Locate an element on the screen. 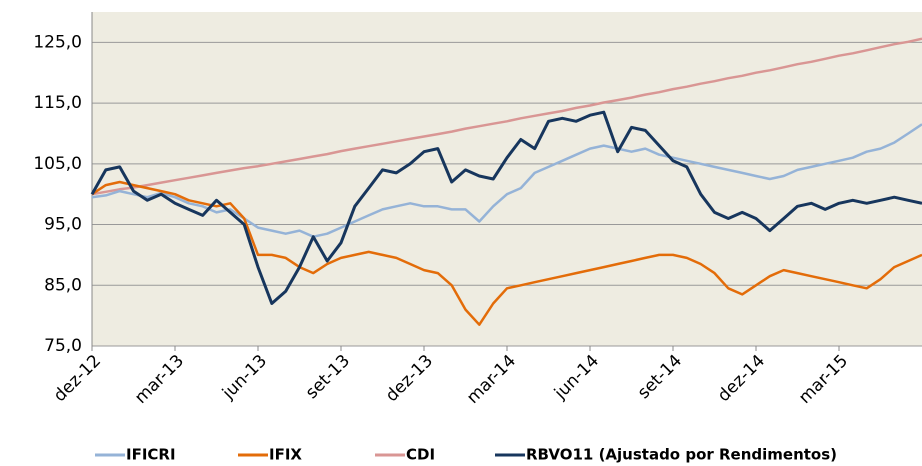  legend-label: RBVO11 (Ajustado por Rendimentos) is located at coordinates (681, 455).